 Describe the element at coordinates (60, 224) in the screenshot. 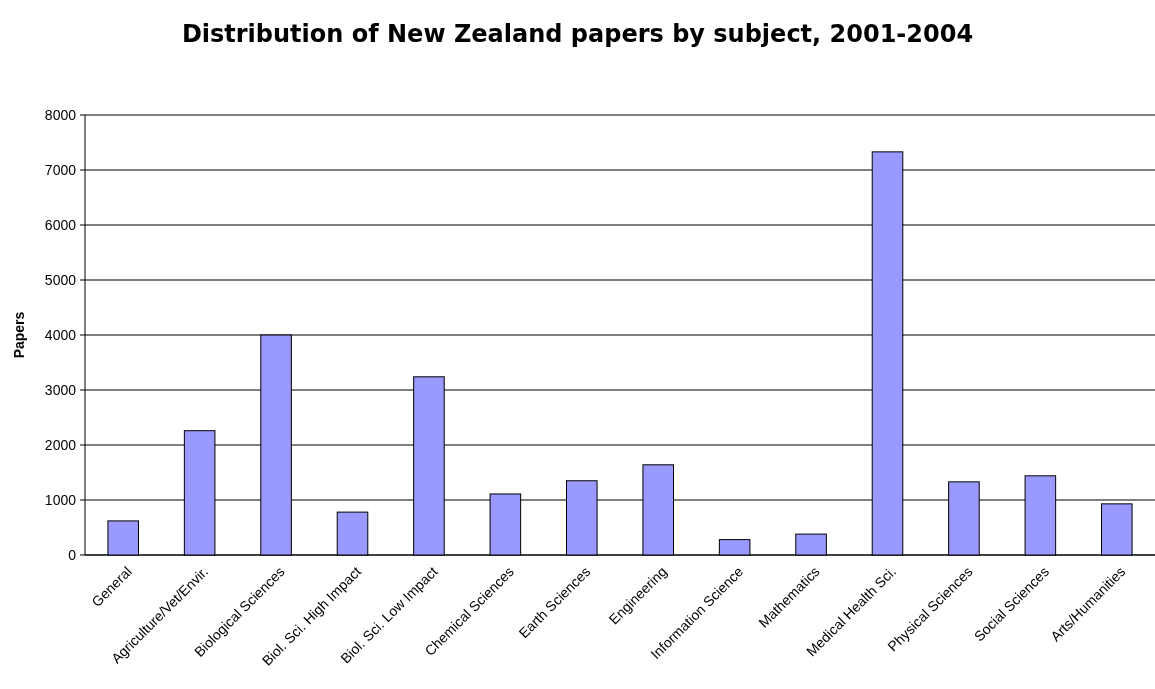

I see `y-tick-label: 6000` at that location.